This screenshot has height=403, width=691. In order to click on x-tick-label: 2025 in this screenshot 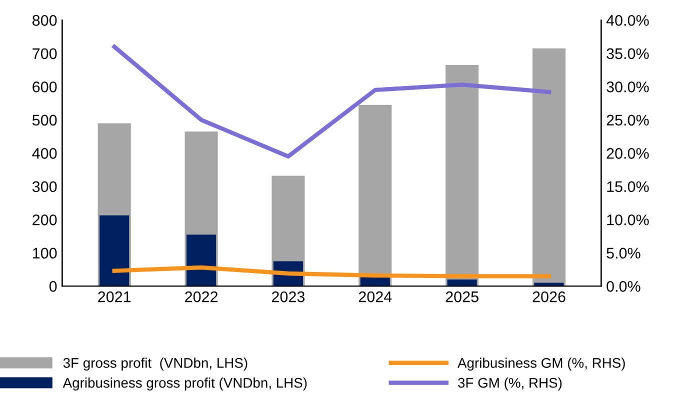, I will do `click(462, 296)`.